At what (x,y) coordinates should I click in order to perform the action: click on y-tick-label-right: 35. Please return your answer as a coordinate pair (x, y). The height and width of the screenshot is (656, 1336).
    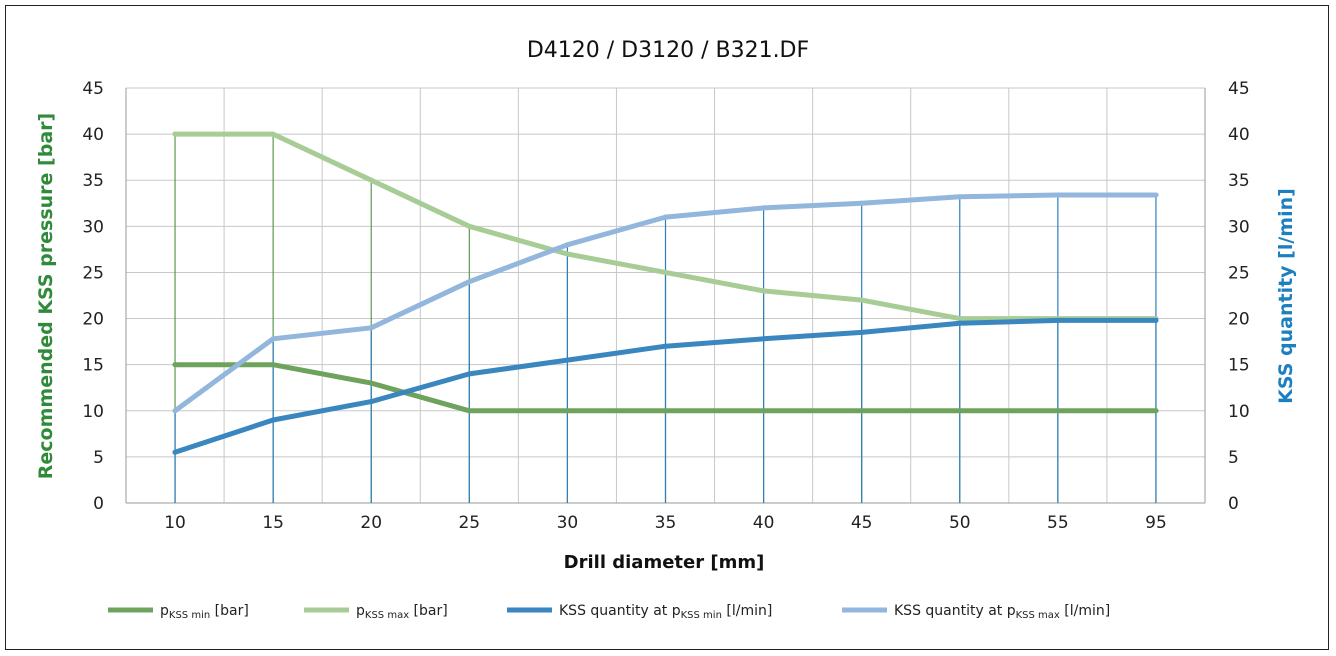
    Looking at the image, I should click on (1239, 181).